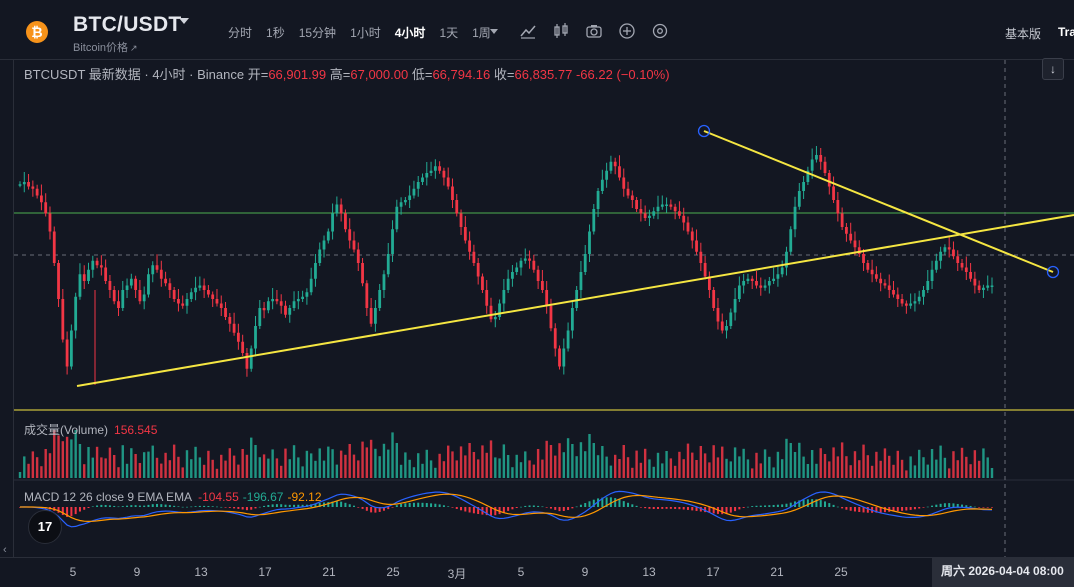  I want to click on interval-tab-1h: 1小时, so click(365, 33).